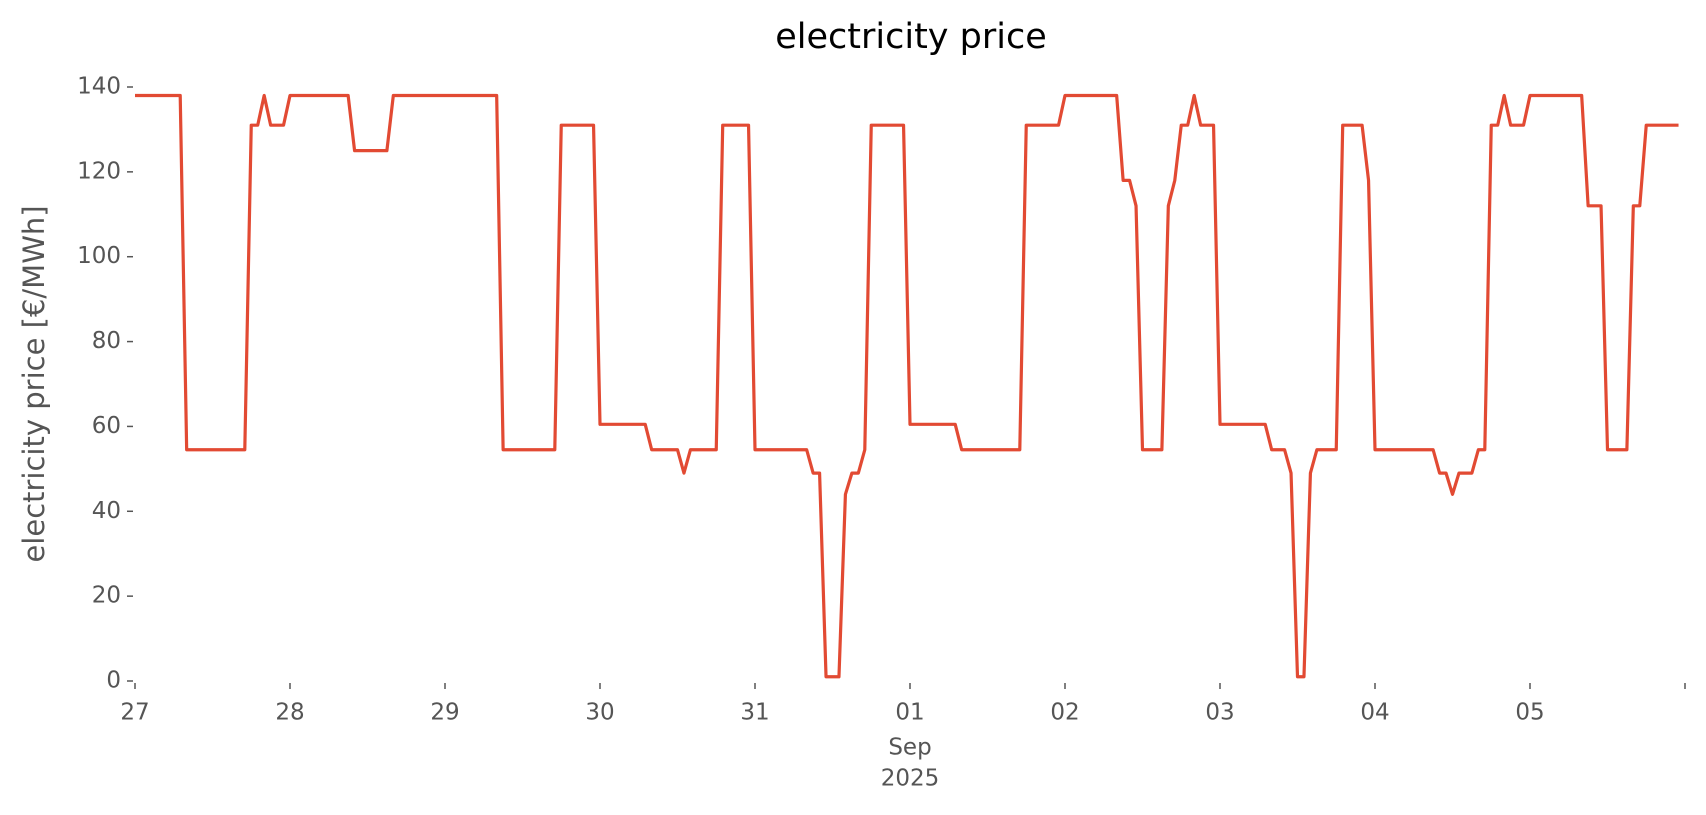 The width and height of the screenshot is (1706, 815). Describe the element at coordinates (289, 713) in the screenshot. I see `x-tick-label: 28` at that location.